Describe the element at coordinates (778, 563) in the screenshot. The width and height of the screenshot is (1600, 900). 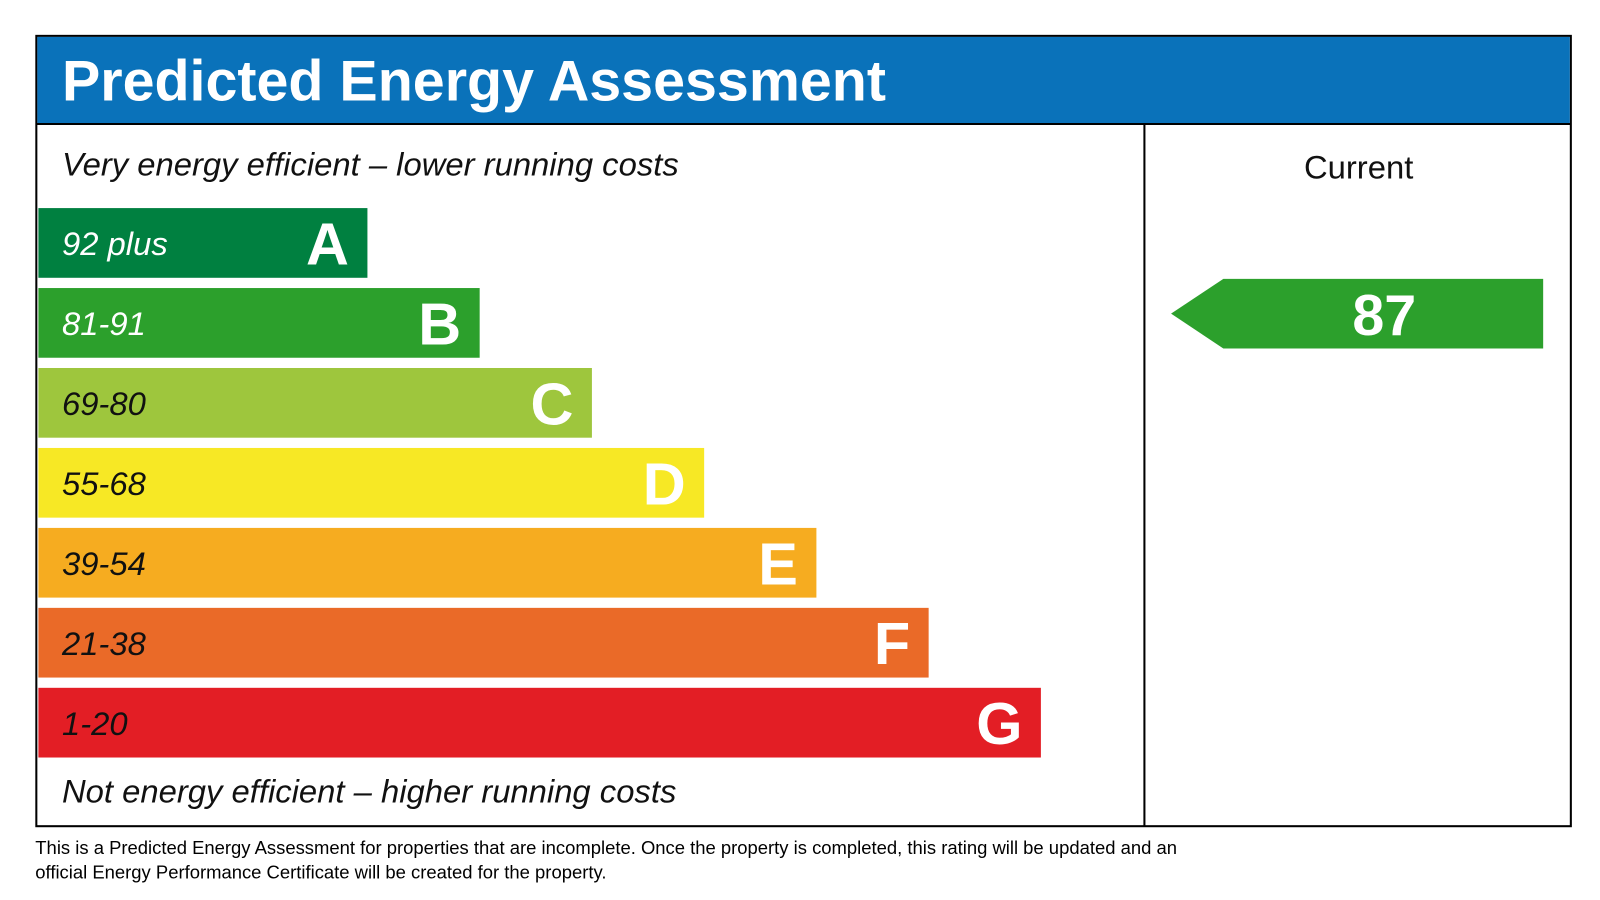
I see `band-letter: E` at that location.